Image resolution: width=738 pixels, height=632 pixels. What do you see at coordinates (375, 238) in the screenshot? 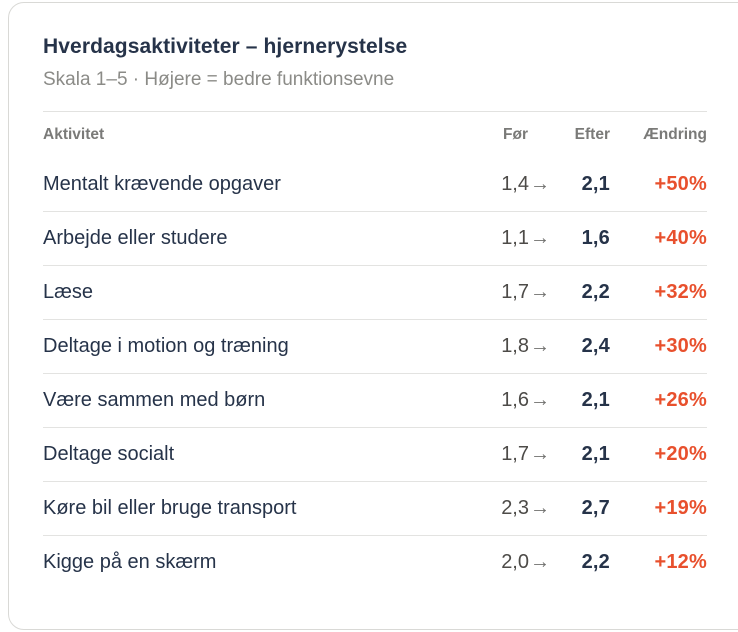
I see `table-row: Arbejde eller studere 1,1→ 1,6 +40%` at bounding box center [375, 238].